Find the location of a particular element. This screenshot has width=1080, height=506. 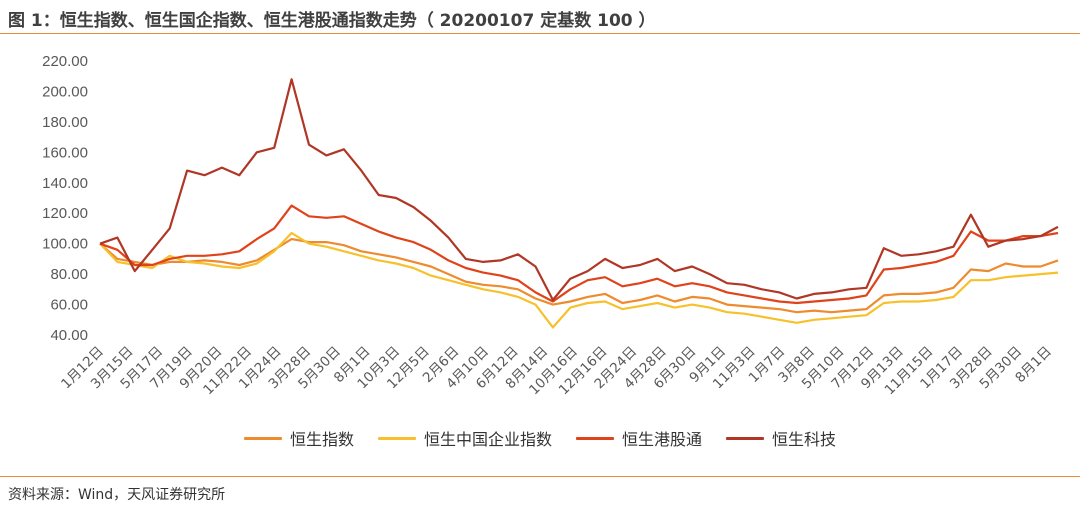

legend-item: 恒生中国企业指数 is located at coordinates (464, 438).